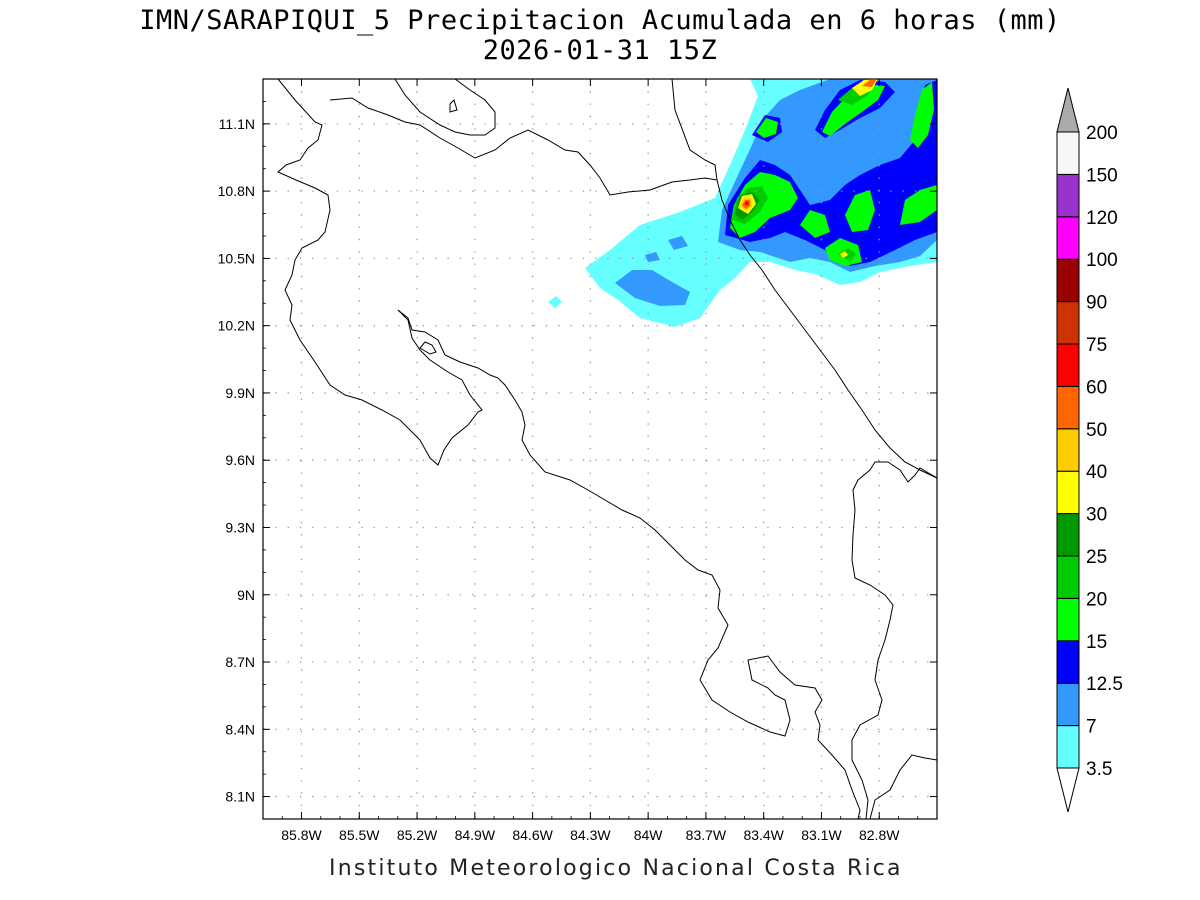 This screenshot has width=1200, height=900. Describe the element at coordinates (1096, 599) in the screenshot. I see `colorbar-level-label: 20` at that location.